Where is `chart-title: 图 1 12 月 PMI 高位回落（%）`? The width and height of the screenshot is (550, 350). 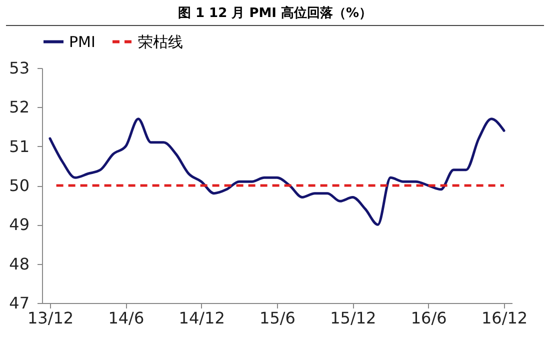 chart-title: 图 1 12 月 PMI 高位回落（%） is located at coordinates (275, 13).